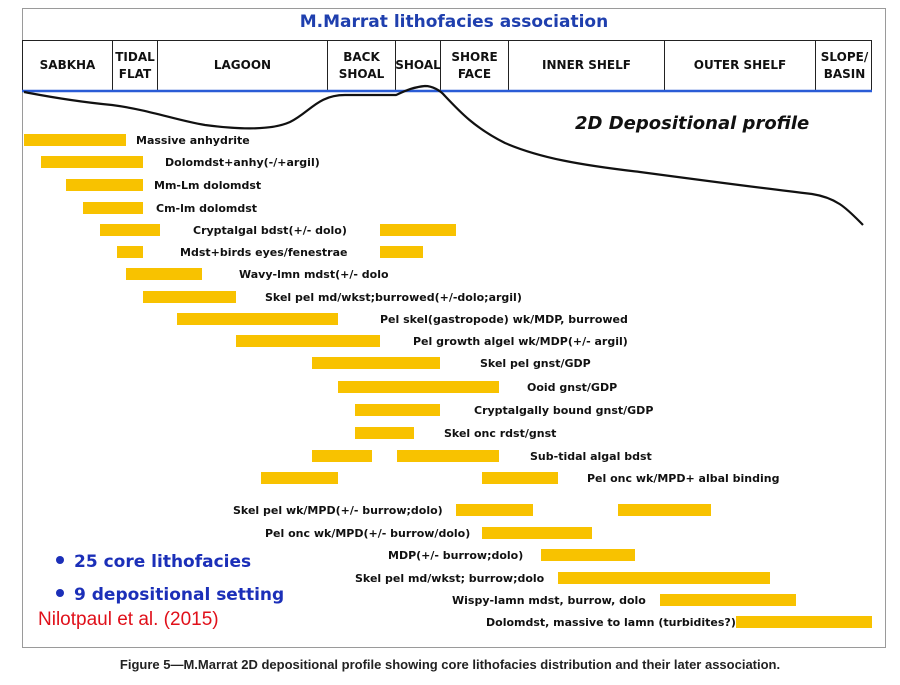 The height and width of the screenshot is (685, 900). I want to click on bullet-text: 9 depositional setting, so click(179, 595).